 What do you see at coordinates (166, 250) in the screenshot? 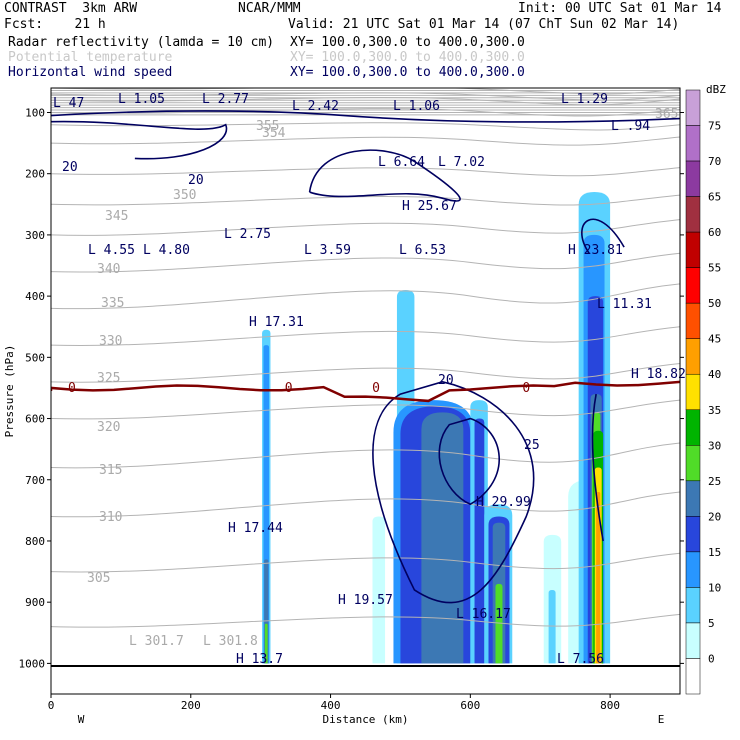
I see `extremum-label-10: L 4.80` at bounding box center [166, 250].